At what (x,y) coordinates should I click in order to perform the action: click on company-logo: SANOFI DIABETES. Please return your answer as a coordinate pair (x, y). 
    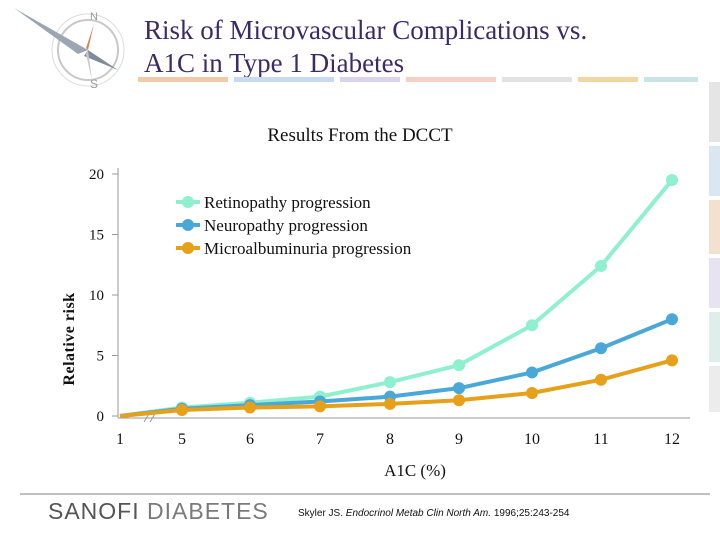
    Looking at the image, I should click on (158, 511).